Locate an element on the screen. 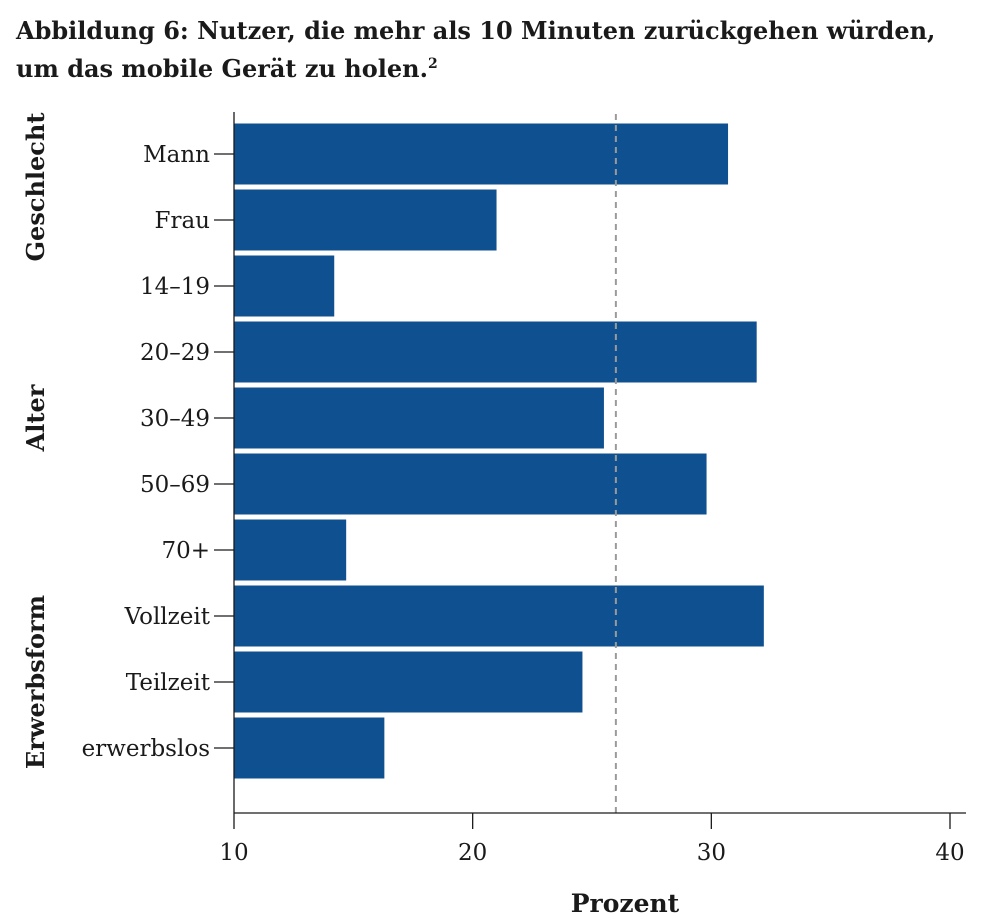 The height and width of the screenshot is (923, 988). y-tick-label: 20–29 is located at coordinates (175, 353).